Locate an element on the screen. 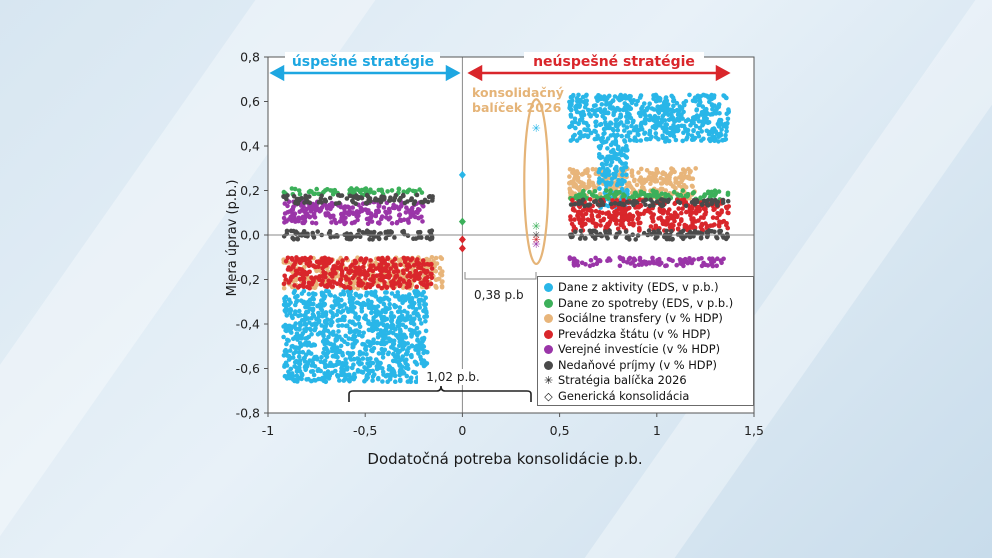  gap-small-bracket is located at coordinates (500, 276).